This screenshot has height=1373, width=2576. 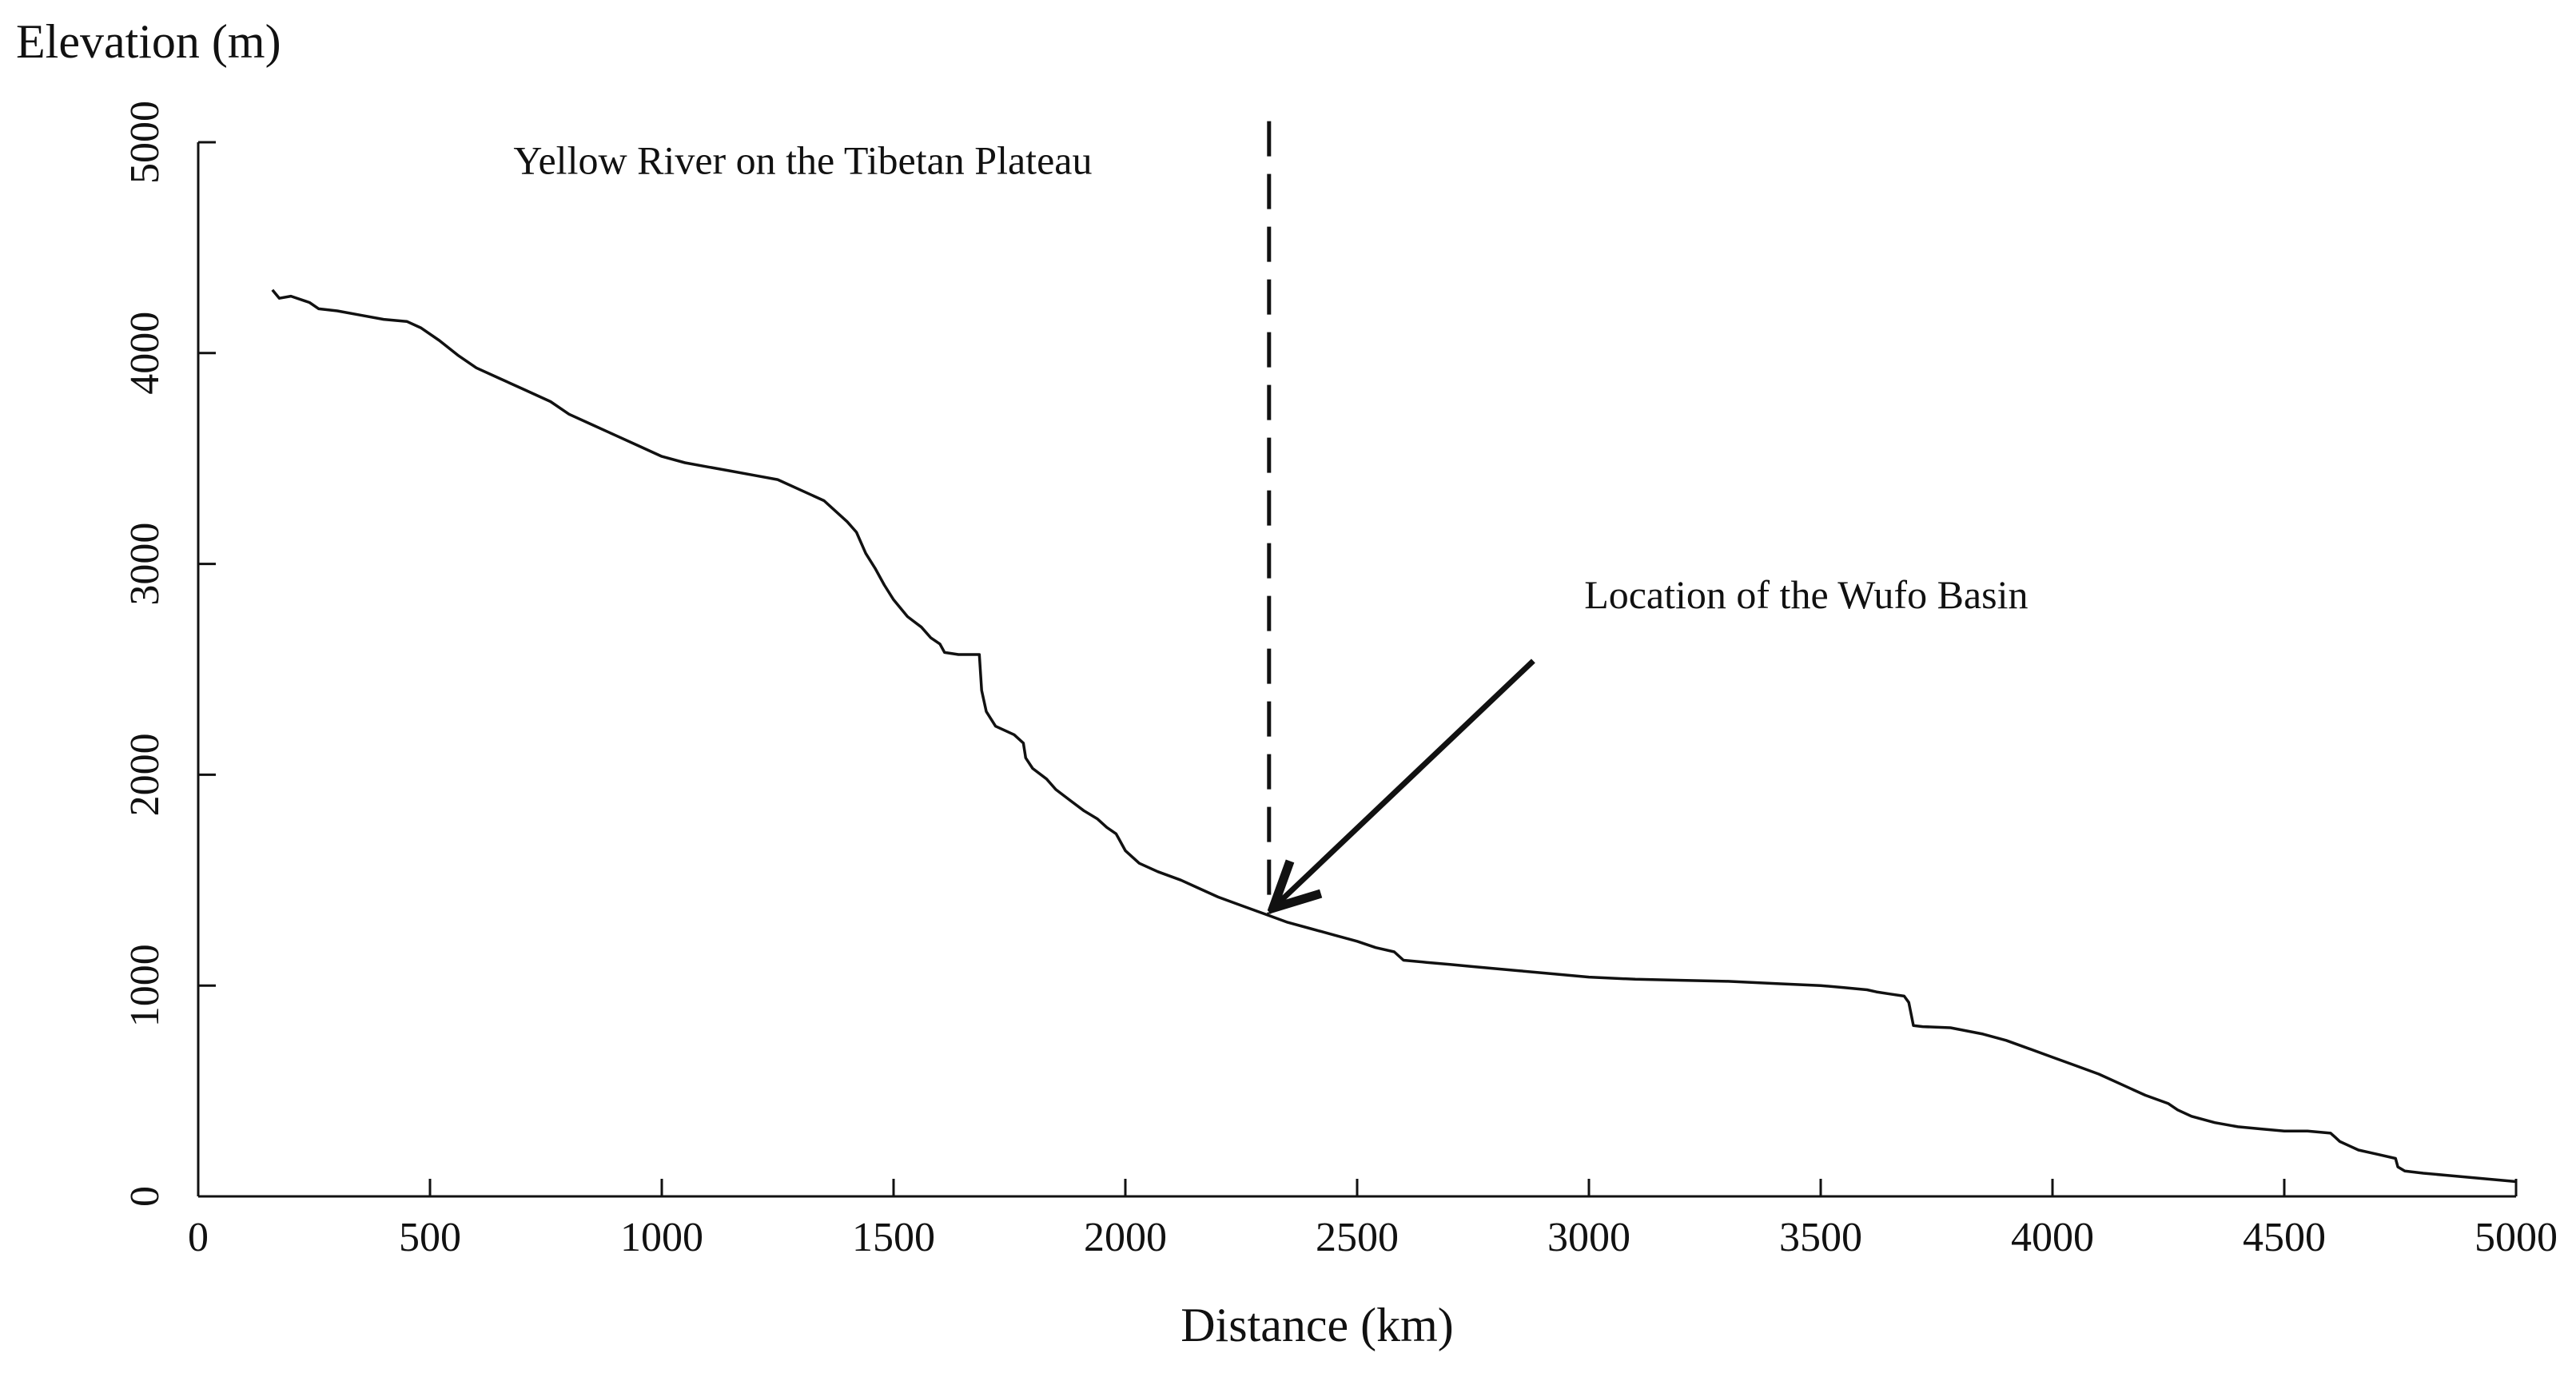 What do you see at coordinates (145, 774) in the screenshot?
I see `y-tick-label: 2000` at bounding box center [145, 774].